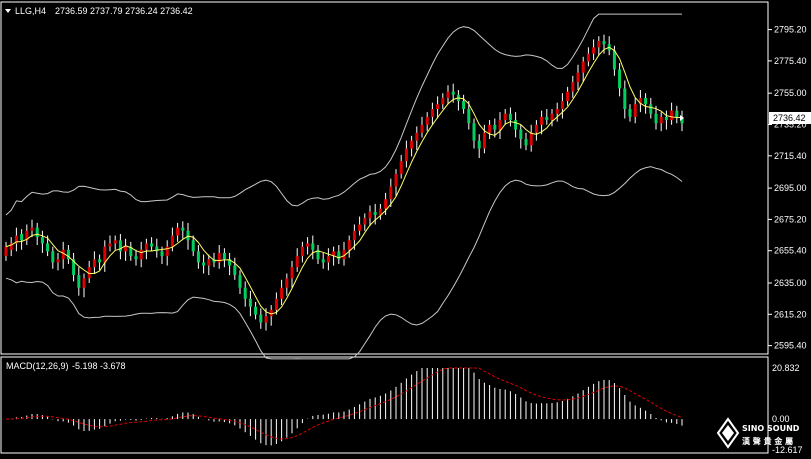  Describe the element at coordinates (787, 409) in the screenshot. I see `macd-axis: 20.832 0.00 -12.617` at that location.